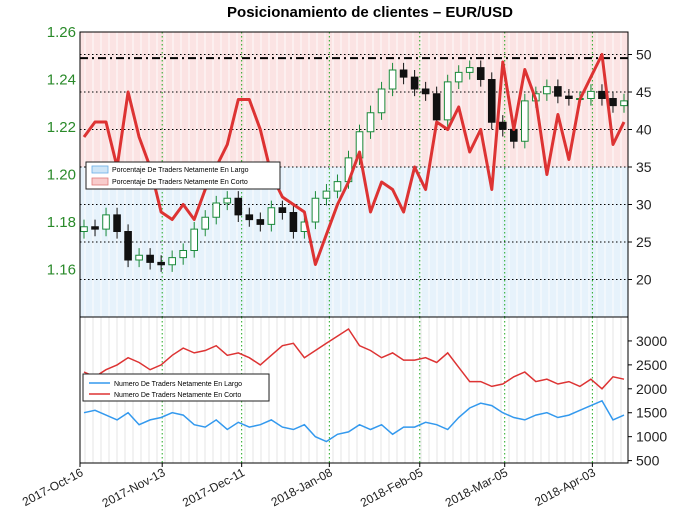 The image size is (679, 519). What do you see at coordinates (61, 127) in the screenshot?
I see `price-tick-label: 1.22` at bounding box center [61, 127].